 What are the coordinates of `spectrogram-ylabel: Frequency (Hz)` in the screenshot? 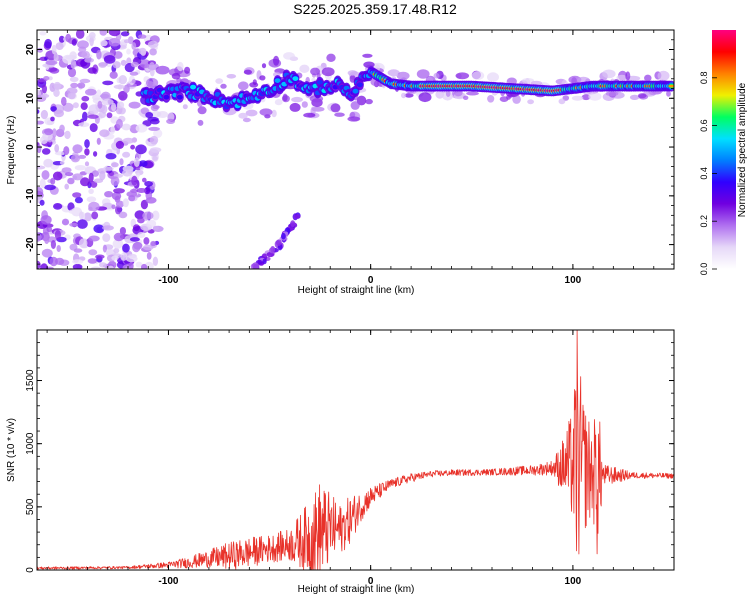 It's located at (11, 150).